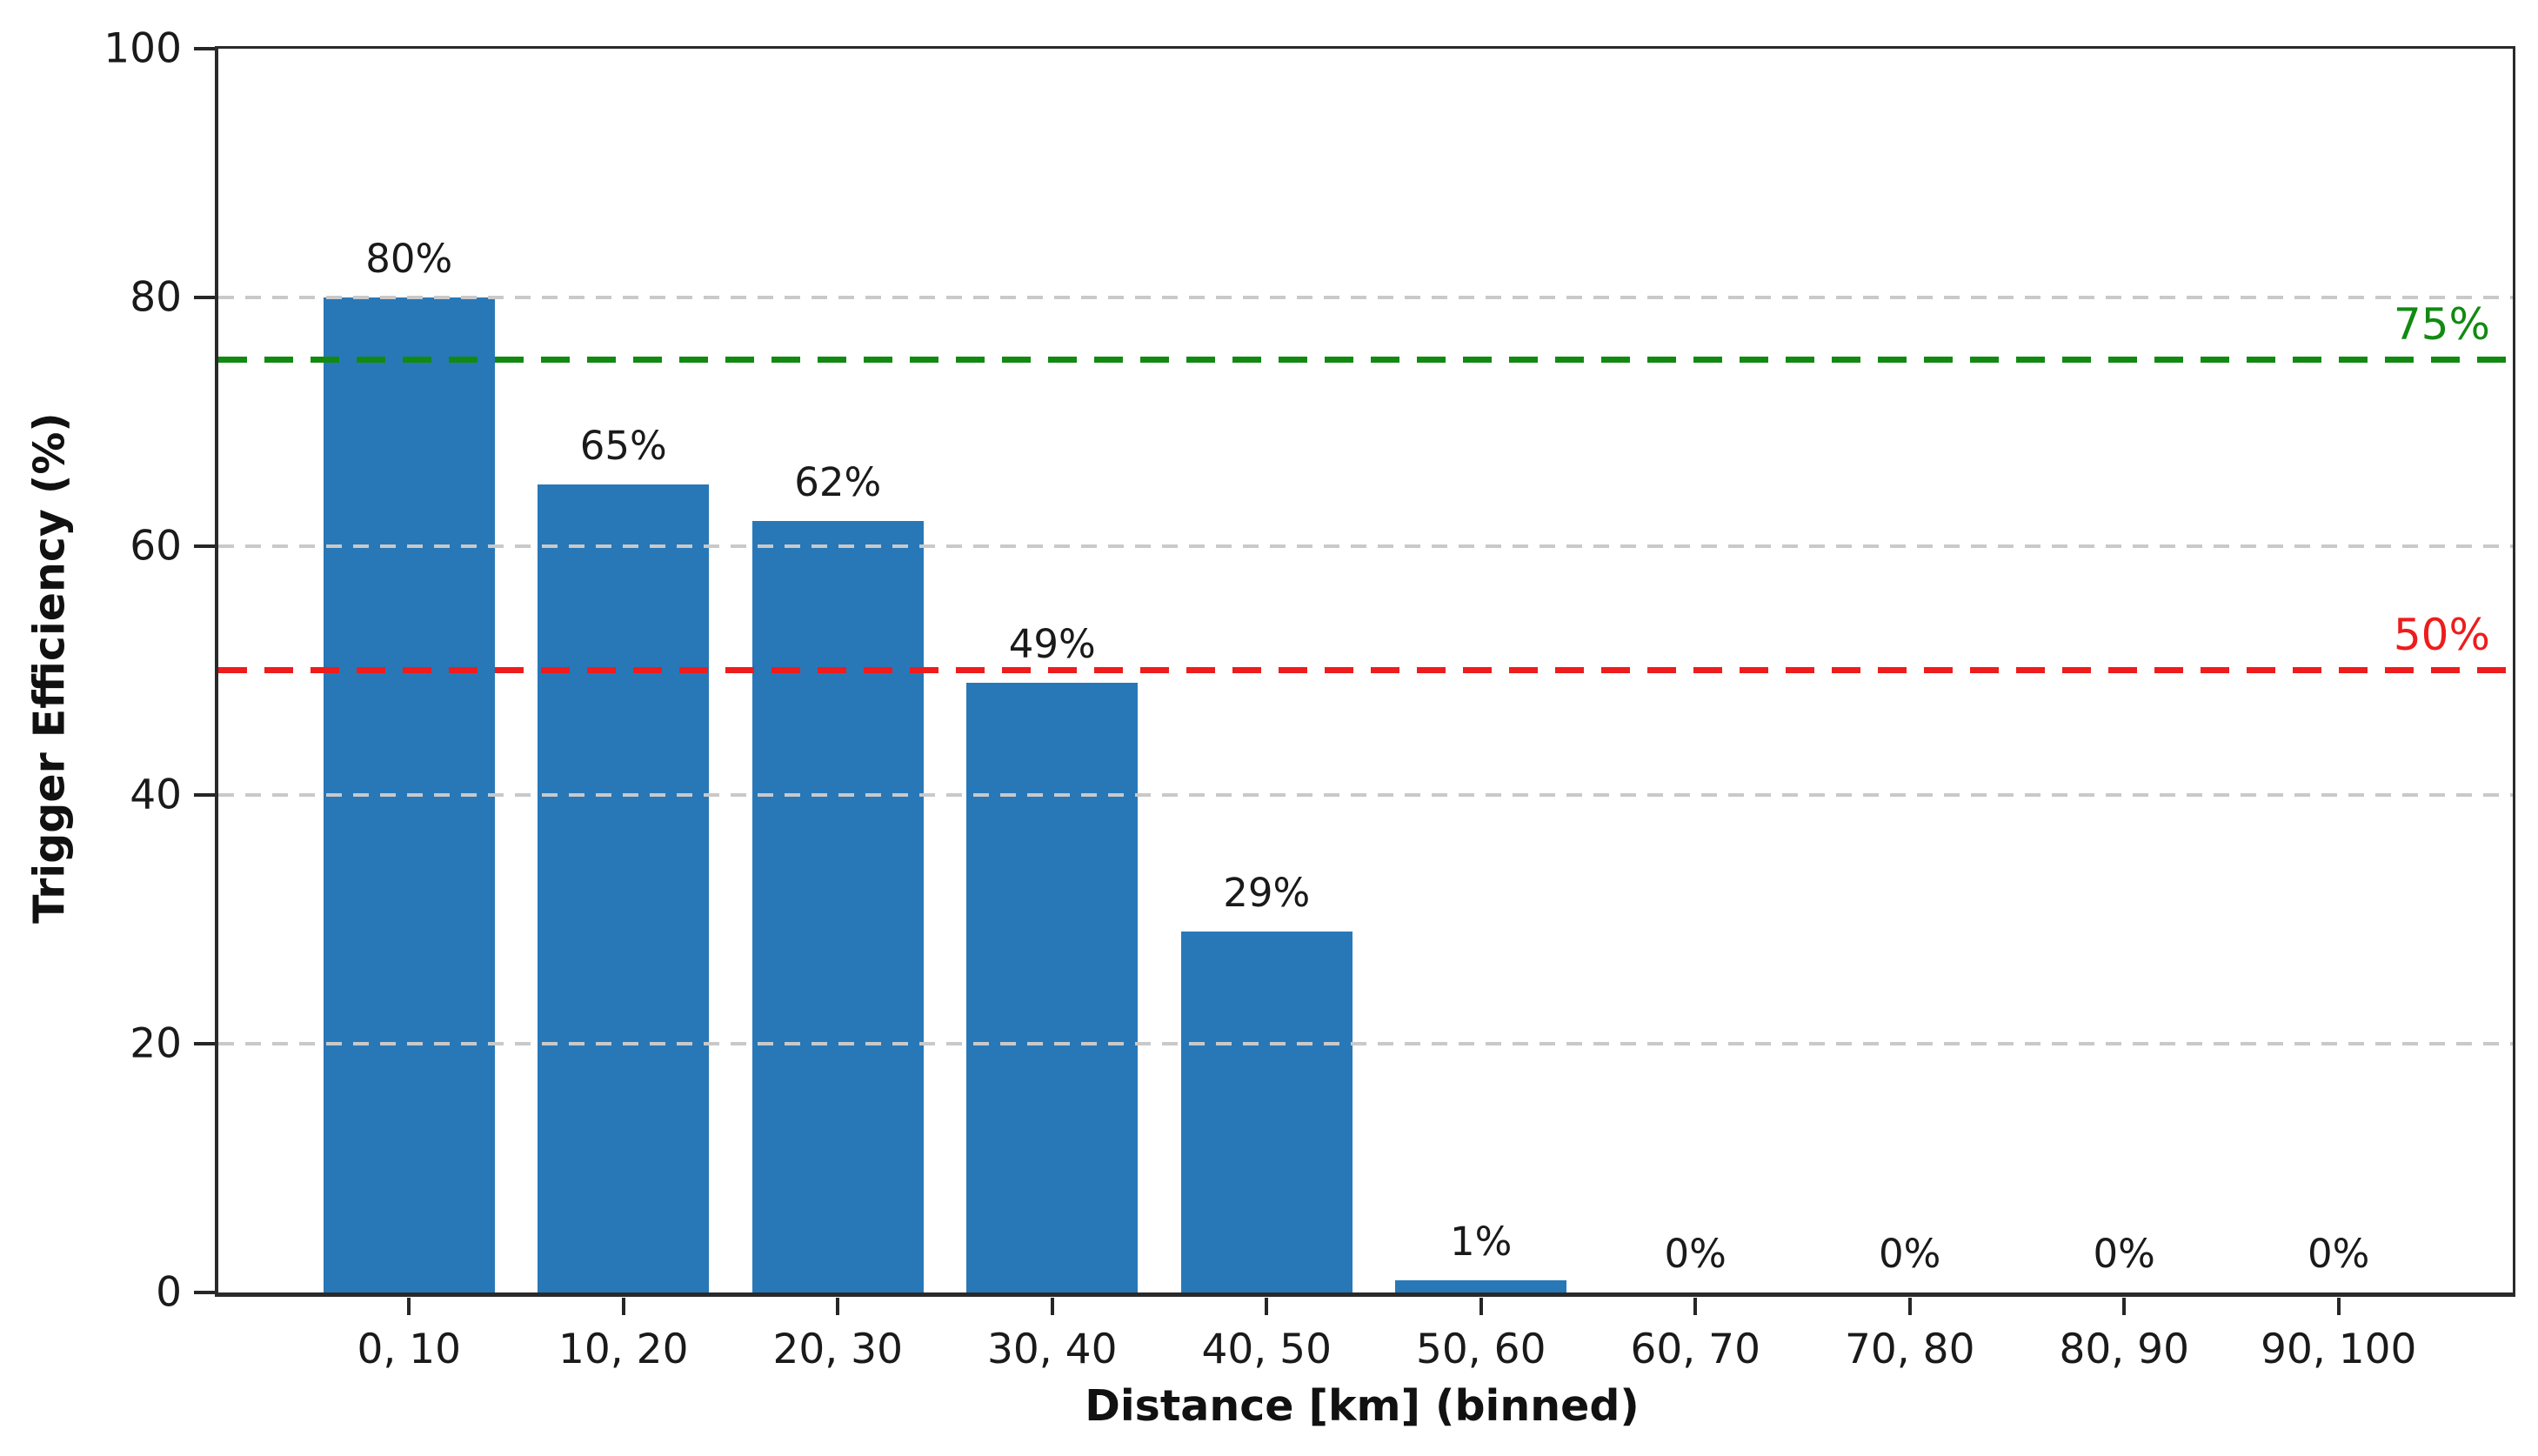 Image resolution: width=2538 pixels, height=1456 pixels. I want to click on bar-slot: 0% 70, 80, so click(1910, 709).